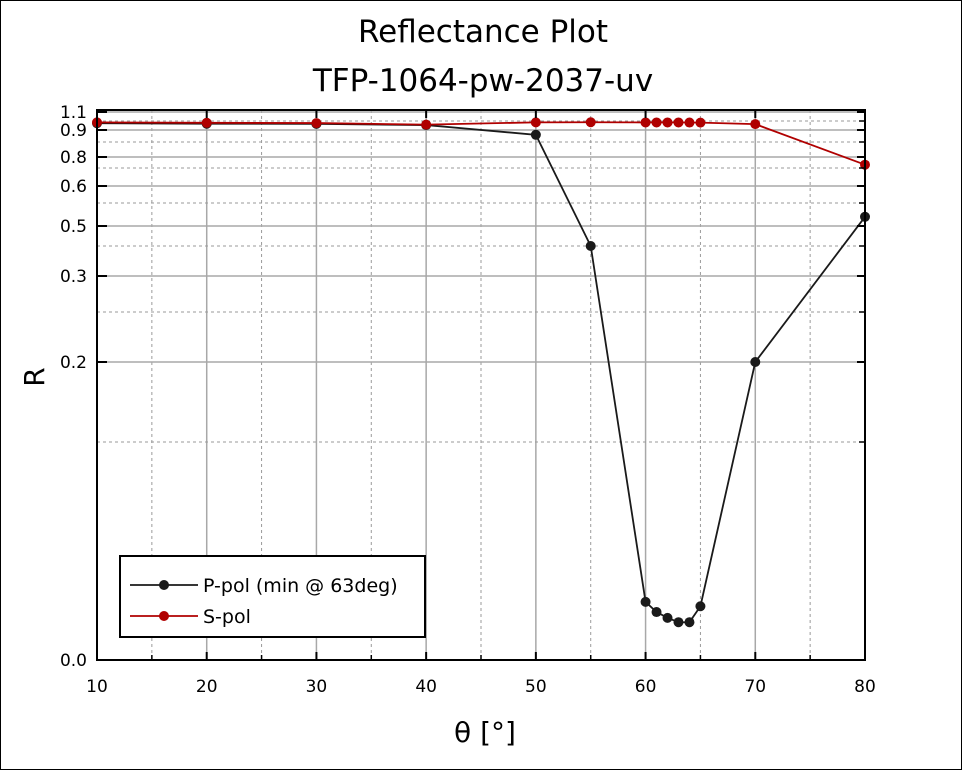 This screenshot has height=770, width=962. Describe the element at coordinates (73, 277) in the screenshot. I see `y-tick-label: 0.3` at that location.